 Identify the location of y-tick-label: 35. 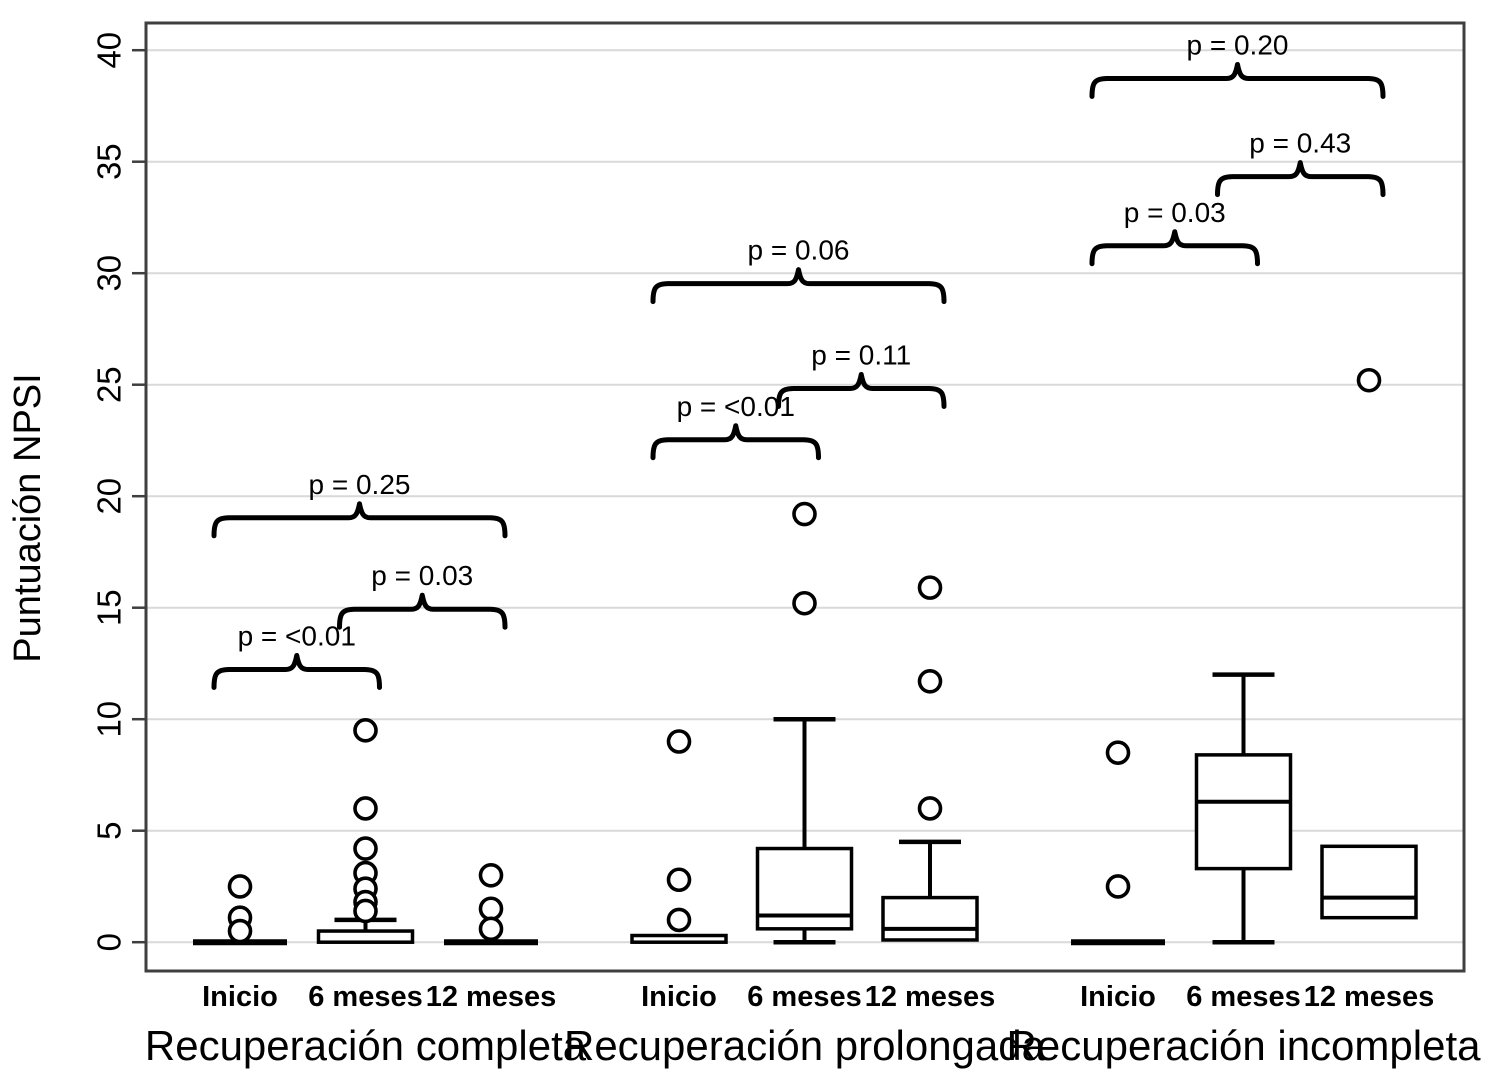
(109, 161).